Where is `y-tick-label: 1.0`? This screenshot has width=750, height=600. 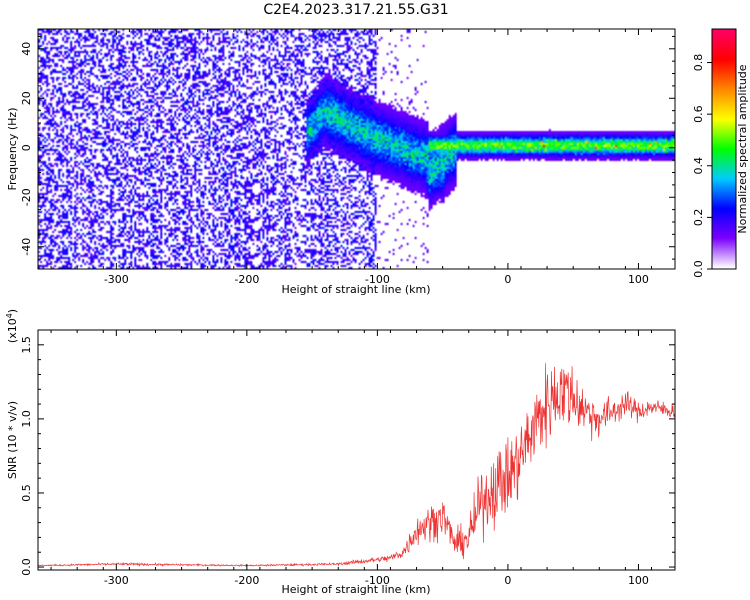
y-tick-label: 1.0 is located at coordinates (26, 419).